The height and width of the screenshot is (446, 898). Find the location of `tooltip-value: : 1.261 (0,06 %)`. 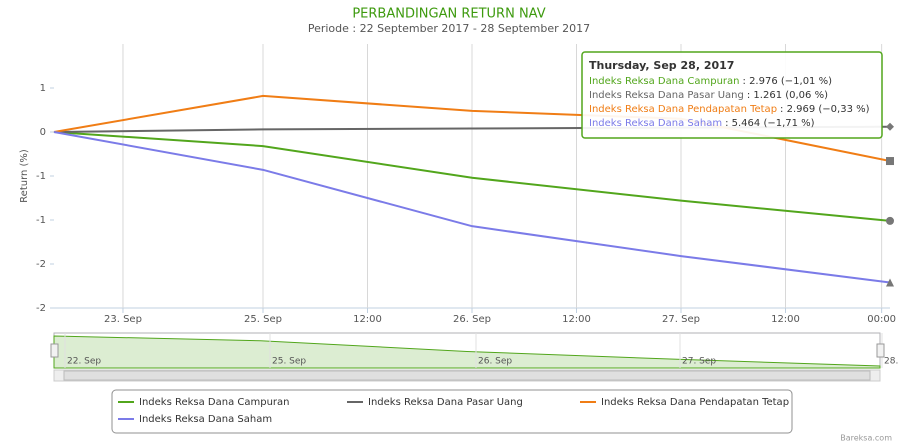

tooltip-value: : 1.261 (0,06 %) is located at coordinates (787, 95).